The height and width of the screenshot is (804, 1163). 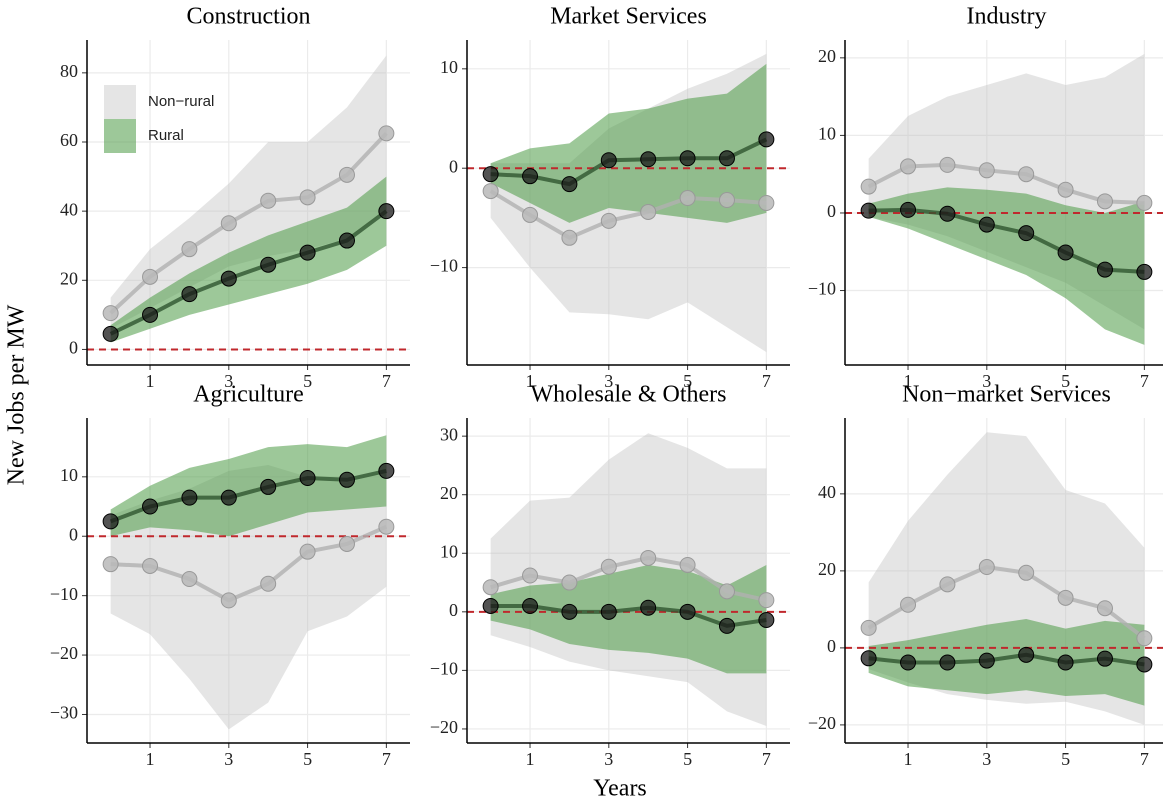 I want to click on legend-label: Non−rural, so click(x=181, y=101).